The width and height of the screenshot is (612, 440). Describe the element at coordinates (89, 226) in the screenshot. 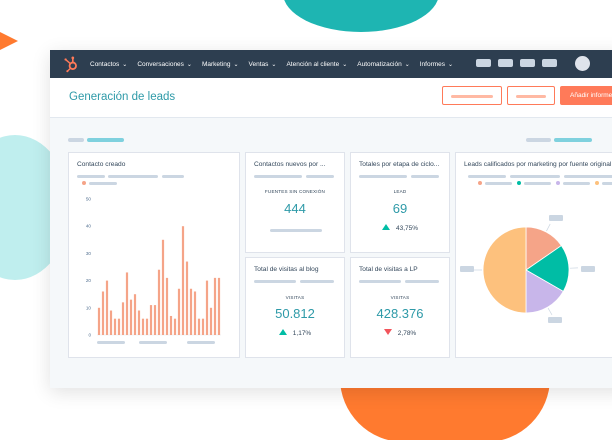

I see `y-tick-label: 40` at that location.